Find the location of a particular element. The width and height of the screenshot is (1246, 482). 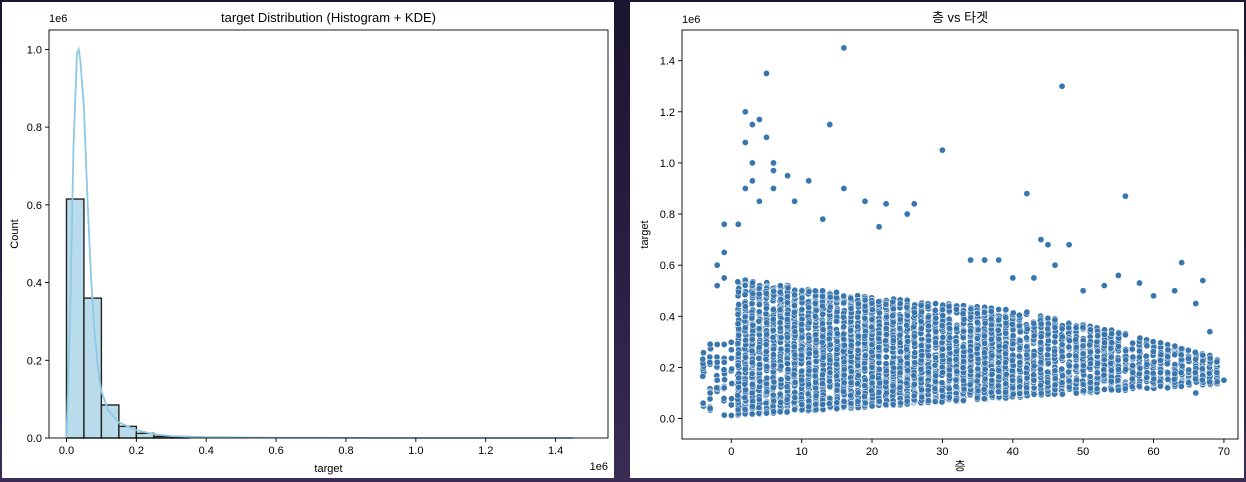

x-tick-label: 1.4 is located at coordinates (555, 451).